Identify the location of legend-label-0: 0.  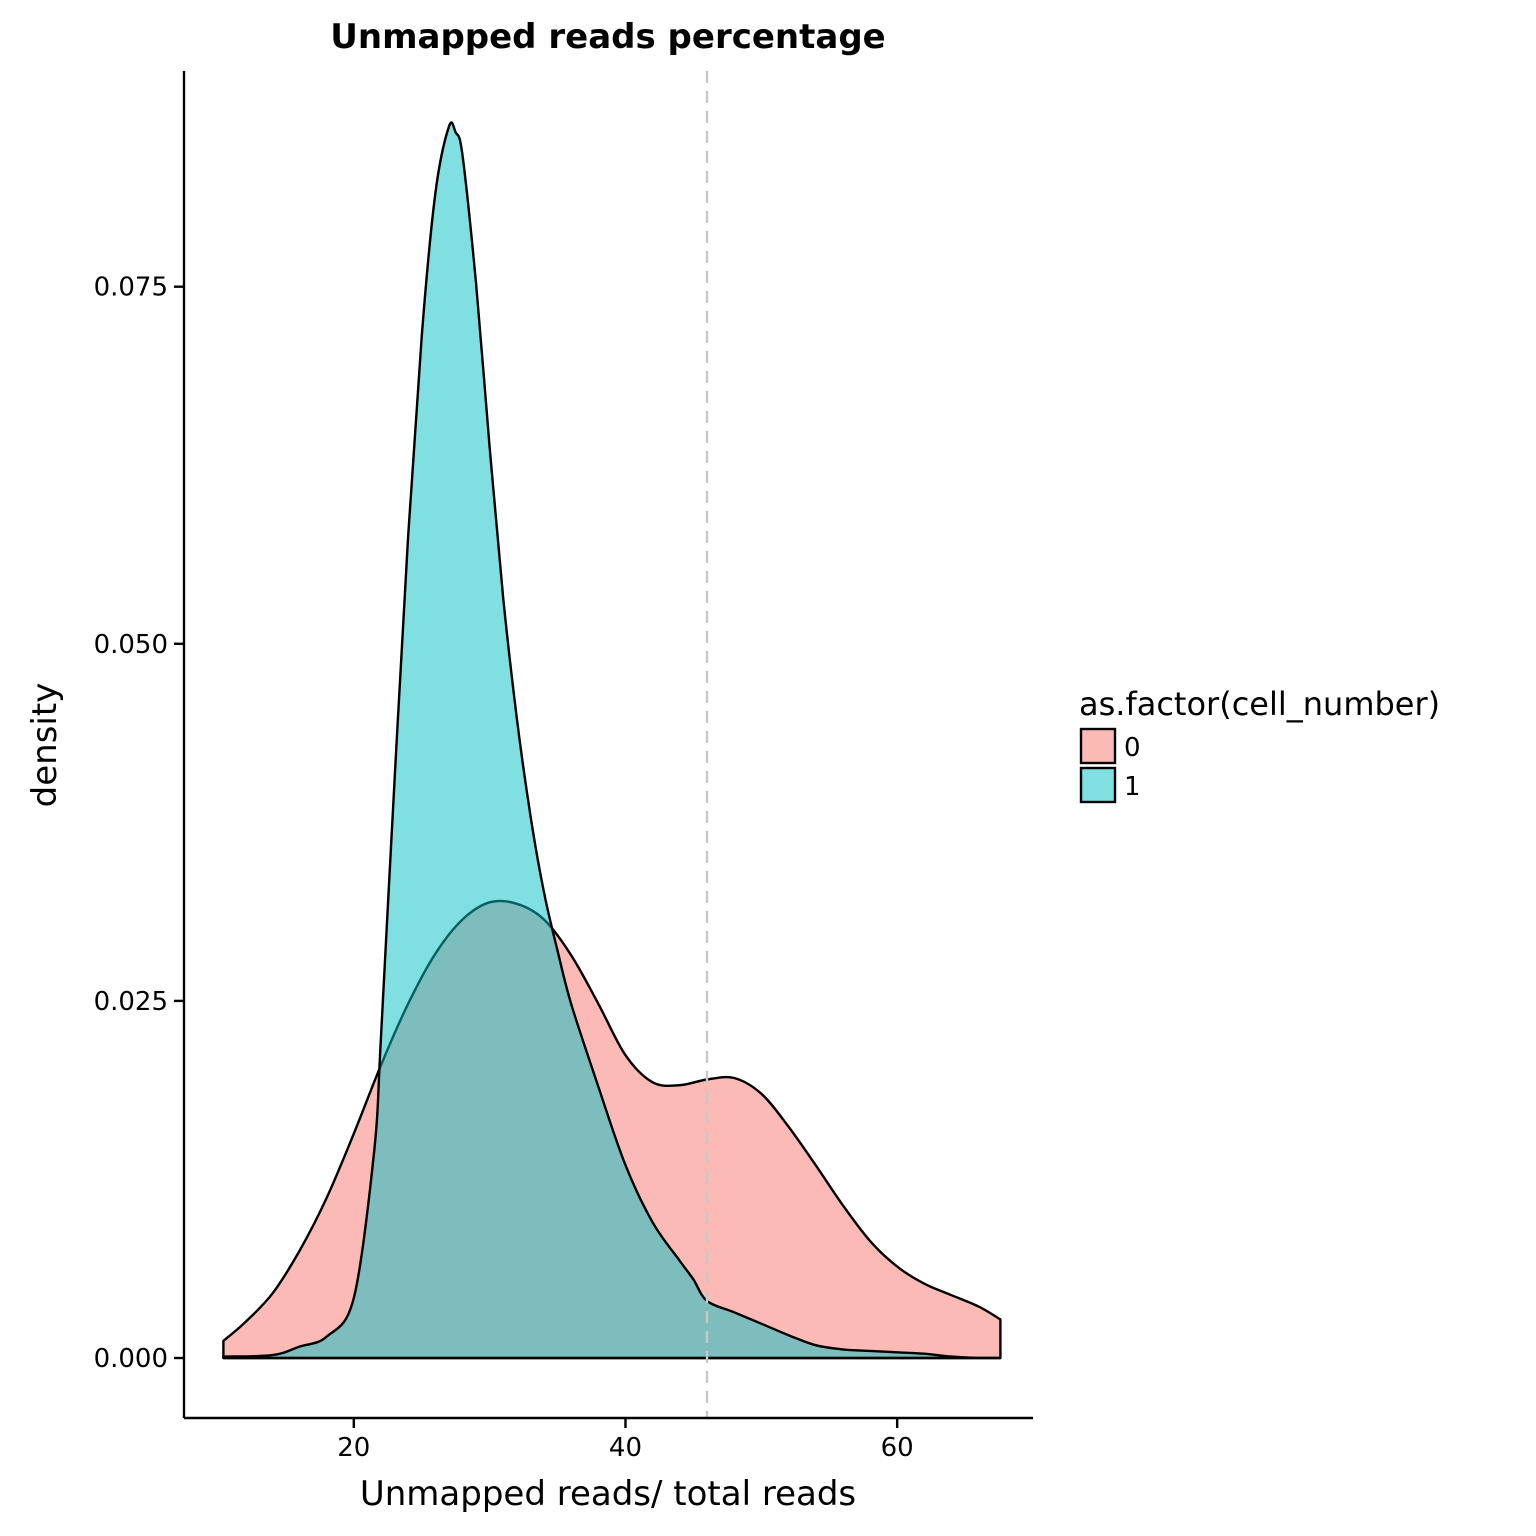
(1132, 748).